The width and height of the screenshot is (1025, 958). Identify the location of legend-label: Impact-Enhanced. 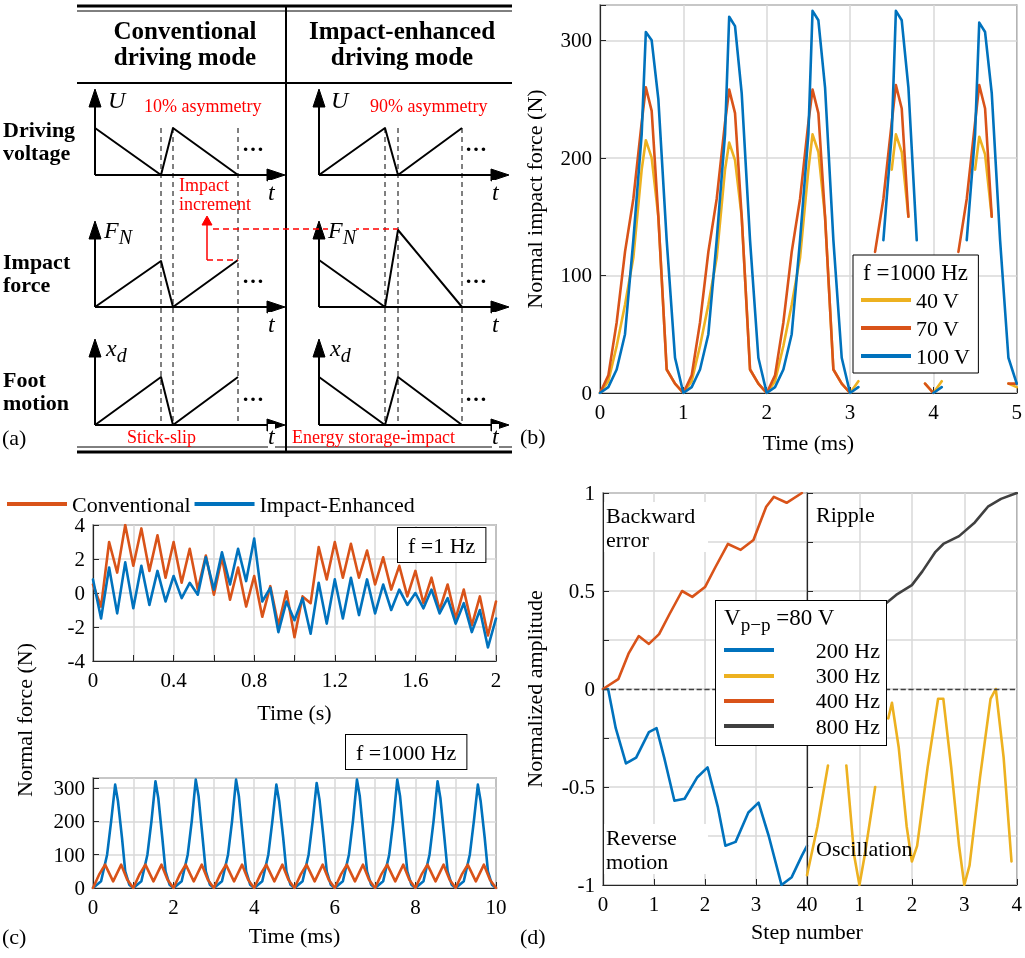
(337, 504).